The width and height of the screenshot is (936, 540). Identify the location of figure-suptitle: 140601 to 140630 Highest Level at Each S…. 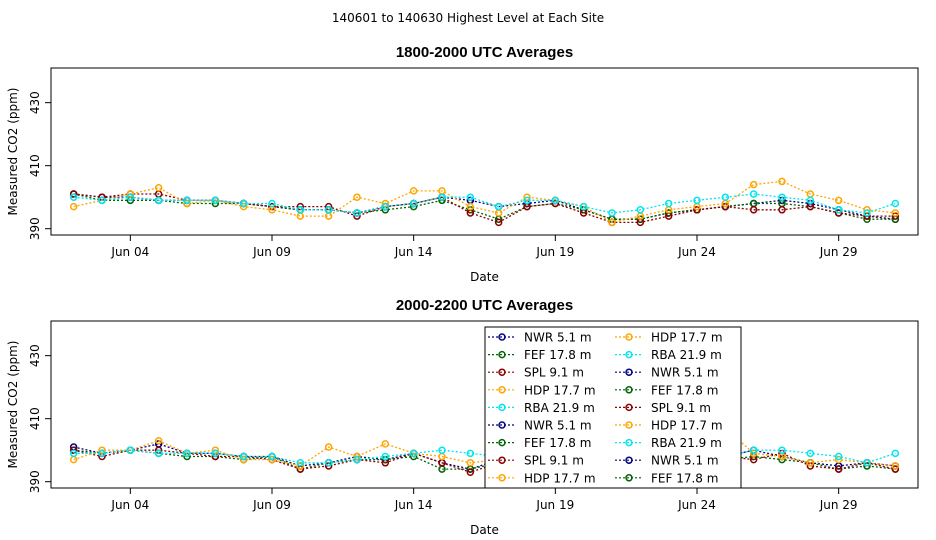
(468, 18).